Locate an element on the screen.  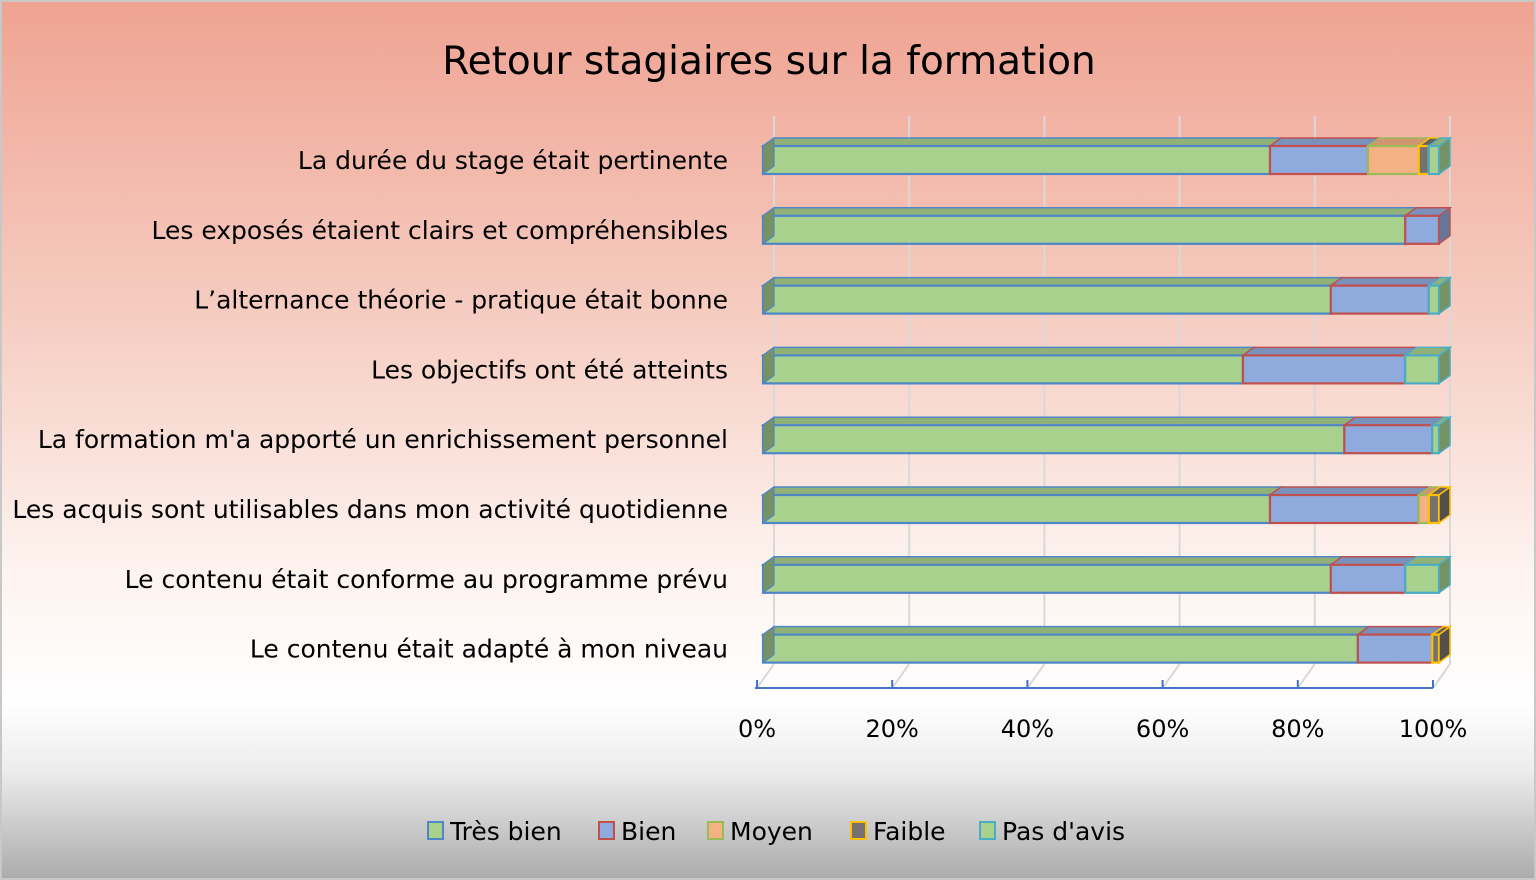
category-label: La durée du stage était pertinente is located at coordinates (513, 160).